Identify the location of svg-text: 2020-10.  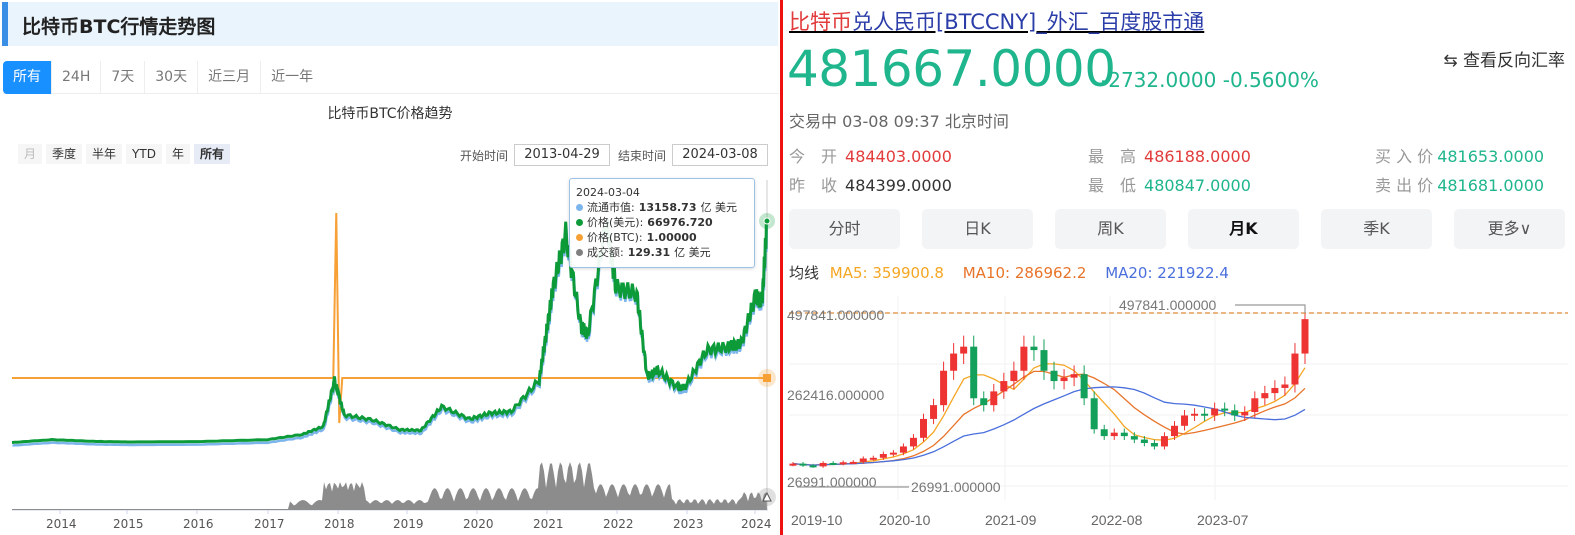
(905, 520).